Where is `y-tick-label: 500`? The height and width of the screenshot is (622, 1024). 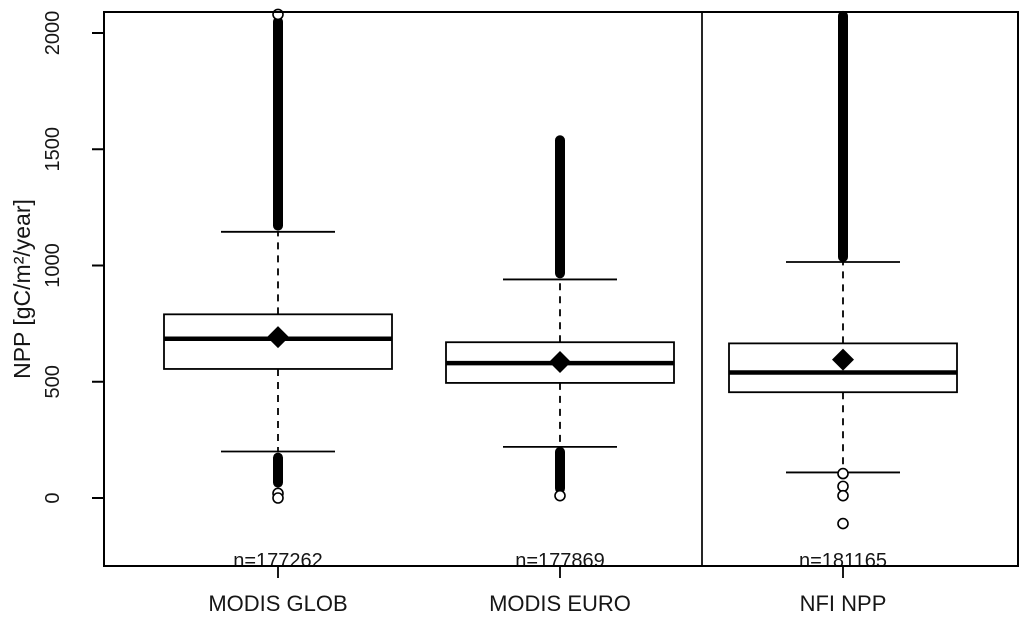
y-tick-label: 500 is located at coordinates (53, 381).